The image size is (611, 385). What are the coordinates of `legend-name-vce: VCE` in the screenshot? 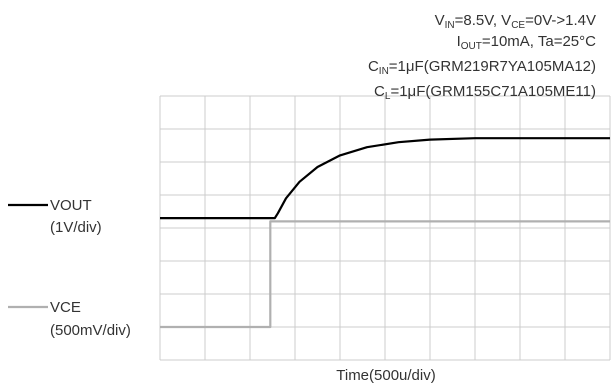 It's located at (65, 307).